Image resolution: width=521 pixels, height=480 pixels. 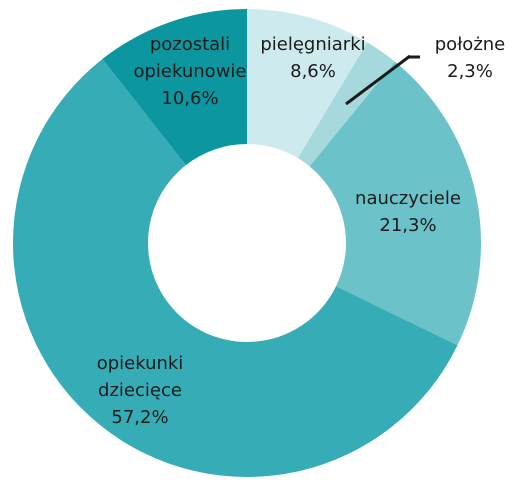 I want to click on category-label: nauczyciele, so click(x=408, y=198).